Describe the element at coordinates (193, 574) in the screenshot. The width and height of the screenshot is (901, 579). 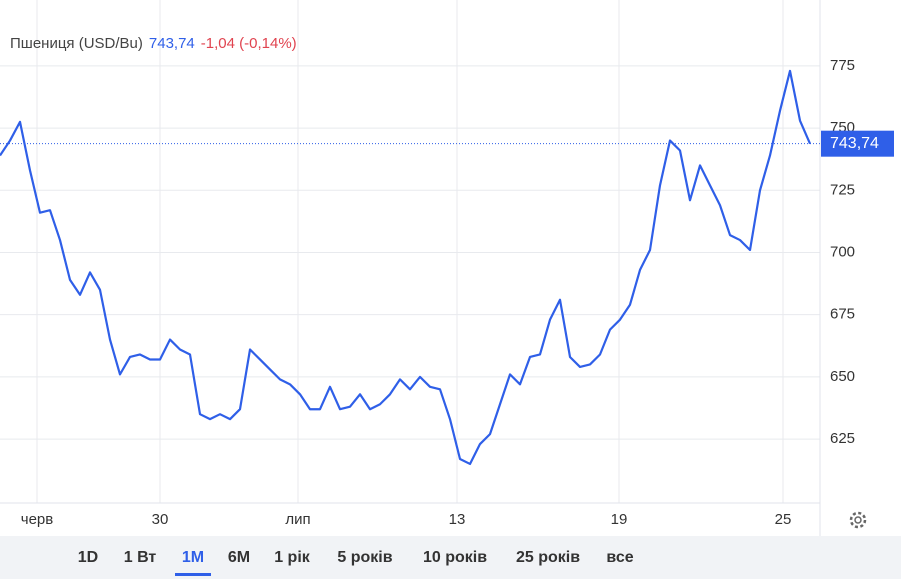
I see `range-underline` at that location.